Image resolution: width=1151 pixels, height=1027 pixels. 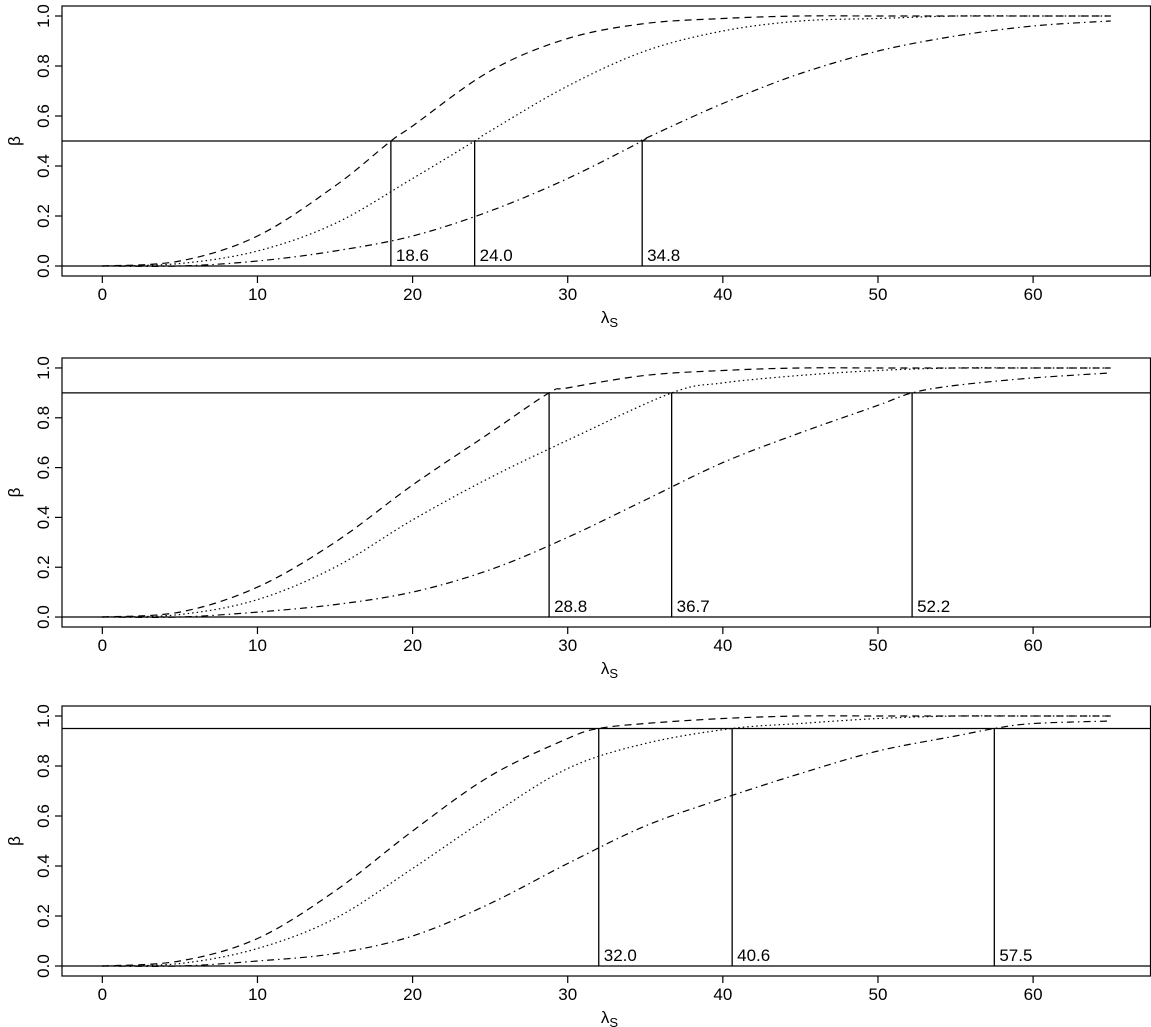 What do you see at coordinates (496, 255) in the screenshot?
I see `threshold-value-label: 24.0` at bounding box center [496, 255].